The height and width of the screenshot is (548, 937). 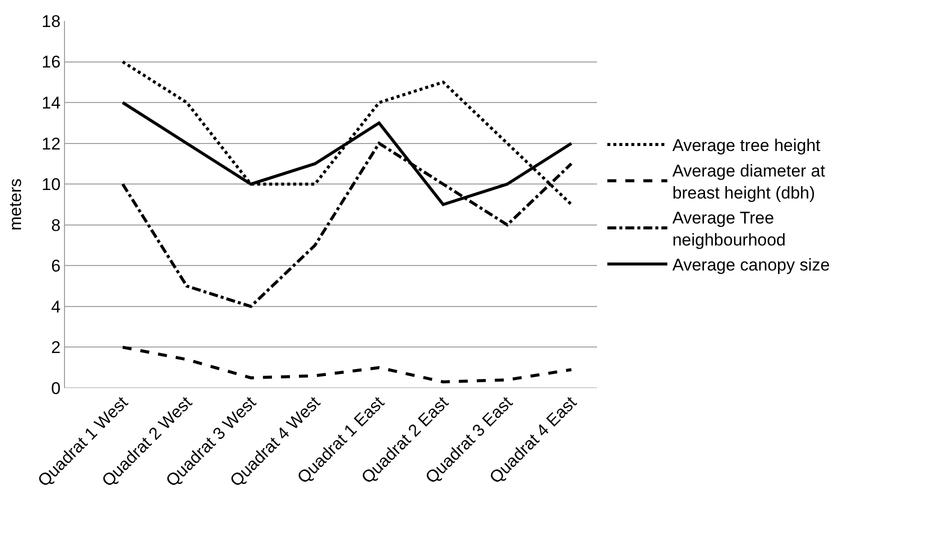 I want to click on legend-label: Average Tree neighbourhood, so click(x=729, y=229).